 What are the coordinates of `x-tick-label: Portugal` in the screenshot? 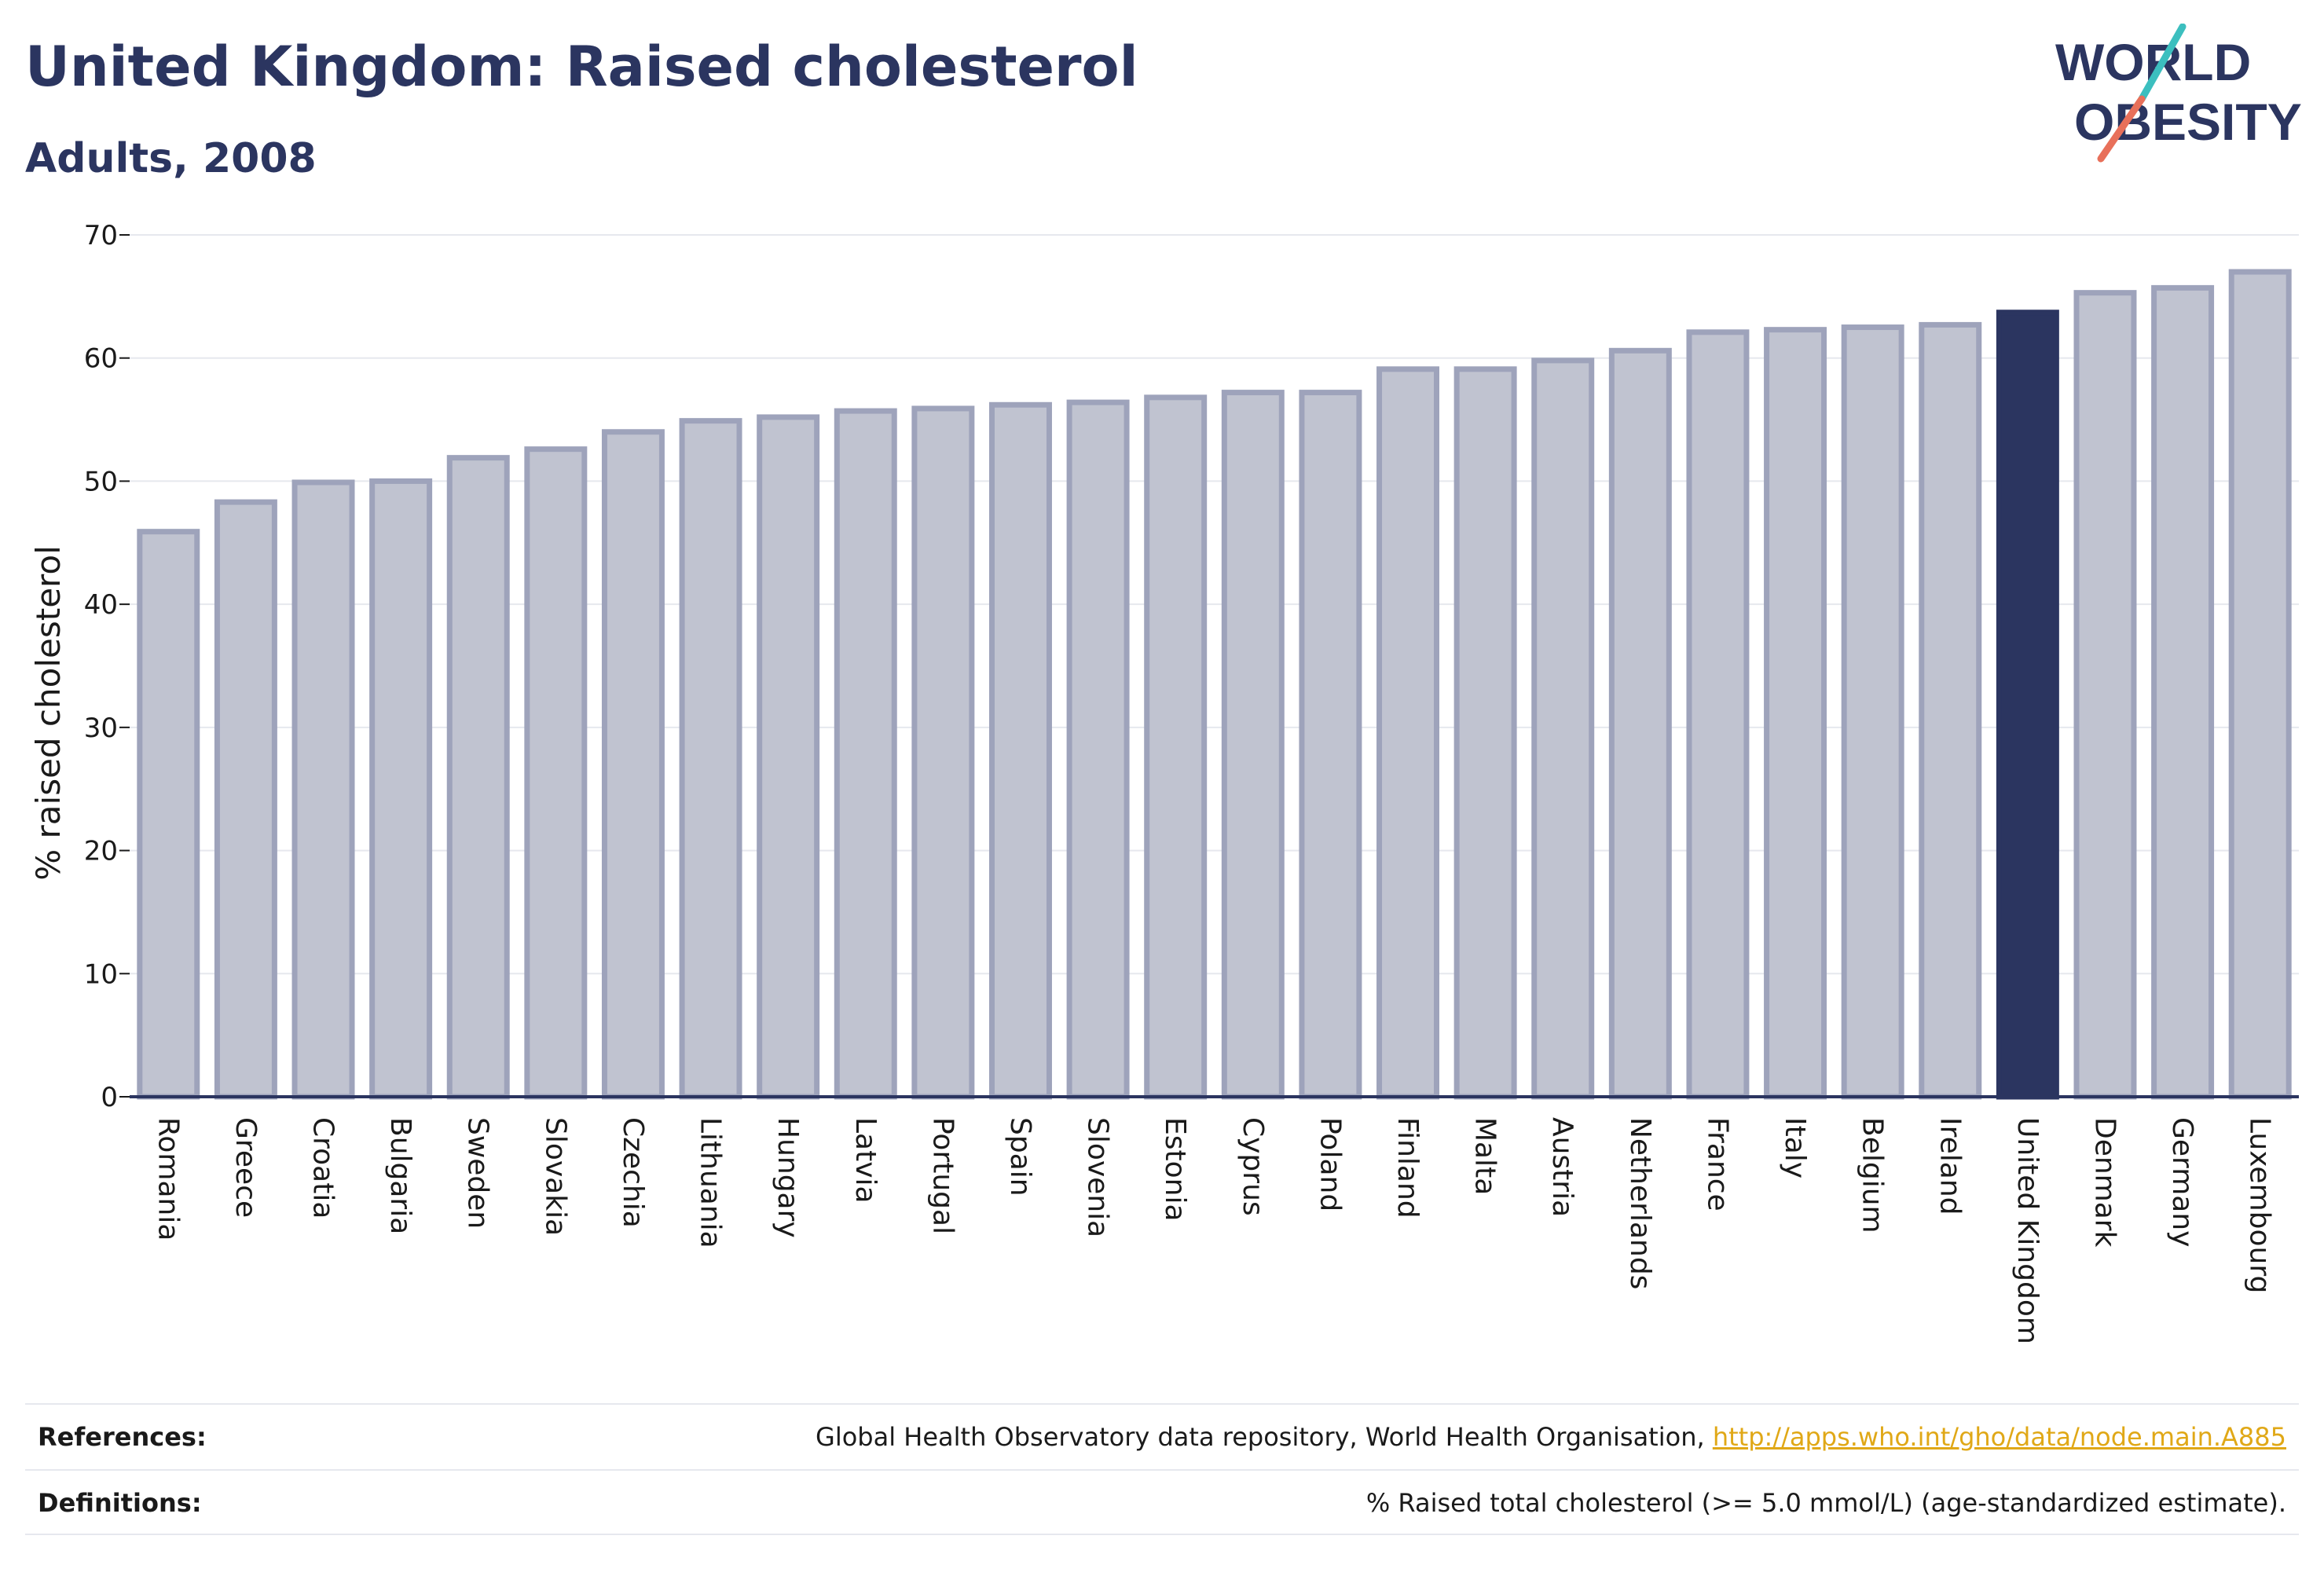 It's located at (942, 1175).